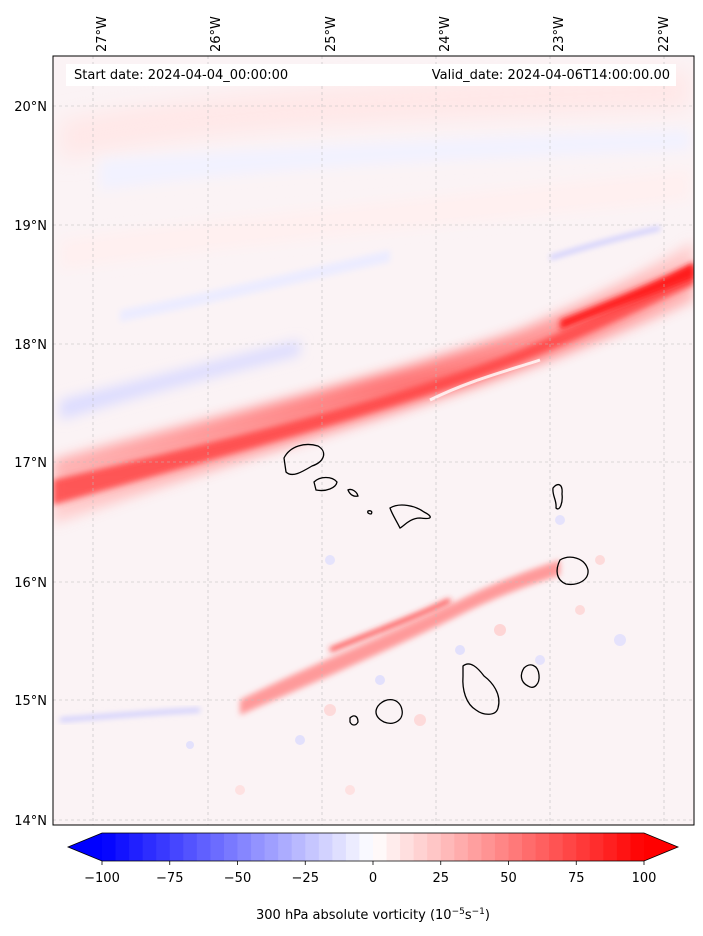  I want to click on lat-label: 17°N, so click(30, 463).